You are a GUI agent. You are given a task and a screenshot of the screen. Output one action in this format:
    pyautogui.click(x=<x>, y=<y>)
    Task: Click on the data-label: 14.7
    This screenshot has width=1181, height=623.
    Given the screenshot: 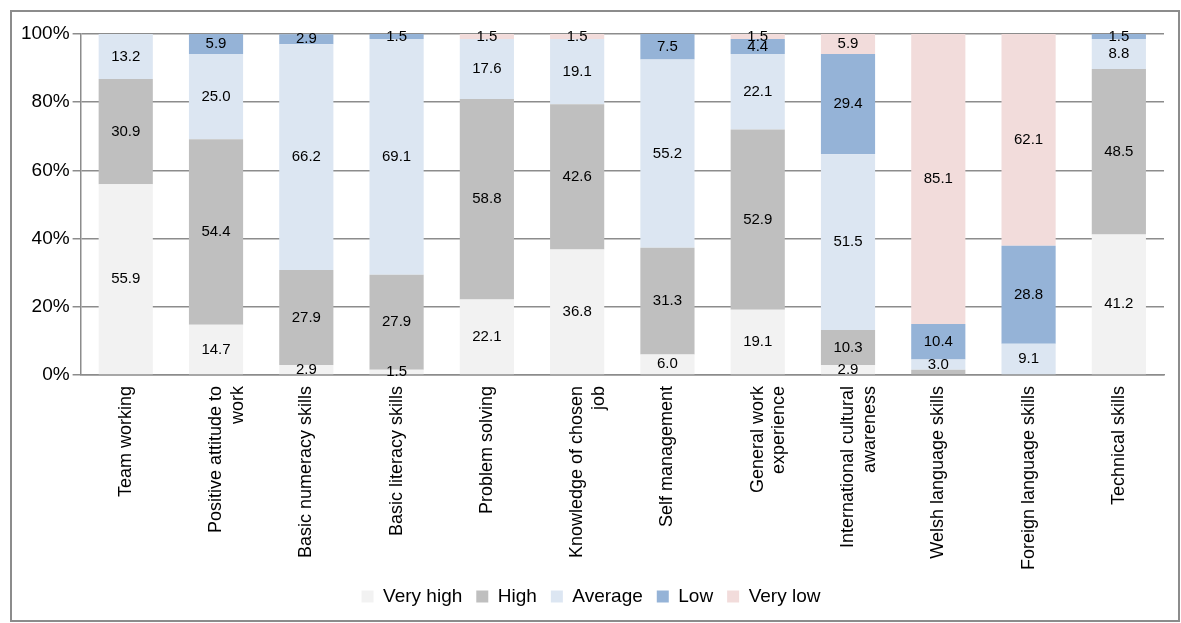 What is the action you would take?
    pyautogui.click(x=216, y=348)
    